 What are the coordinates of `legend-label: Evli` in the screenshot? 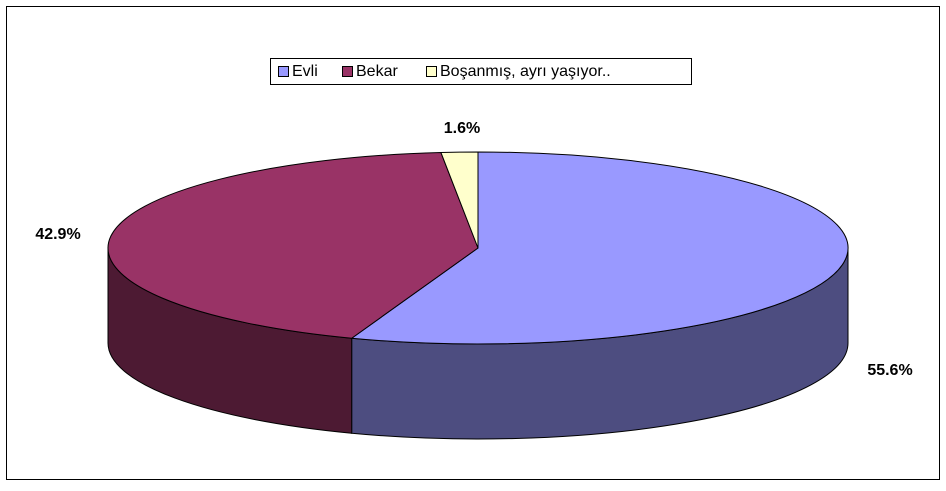 It's located at (305, 71).